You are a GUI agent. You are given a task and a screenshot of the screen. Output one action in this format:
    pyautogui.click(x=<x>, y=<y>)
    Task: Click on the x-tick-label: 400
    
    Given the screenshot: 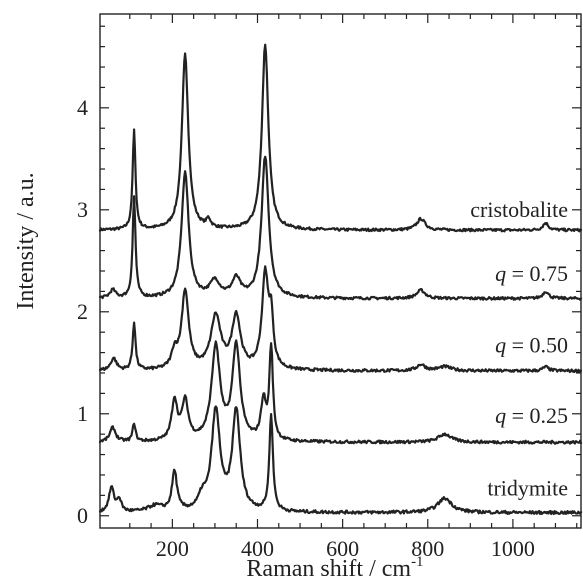 What is the action you would take?
    pyautogui.click(x=257, y=548)
    